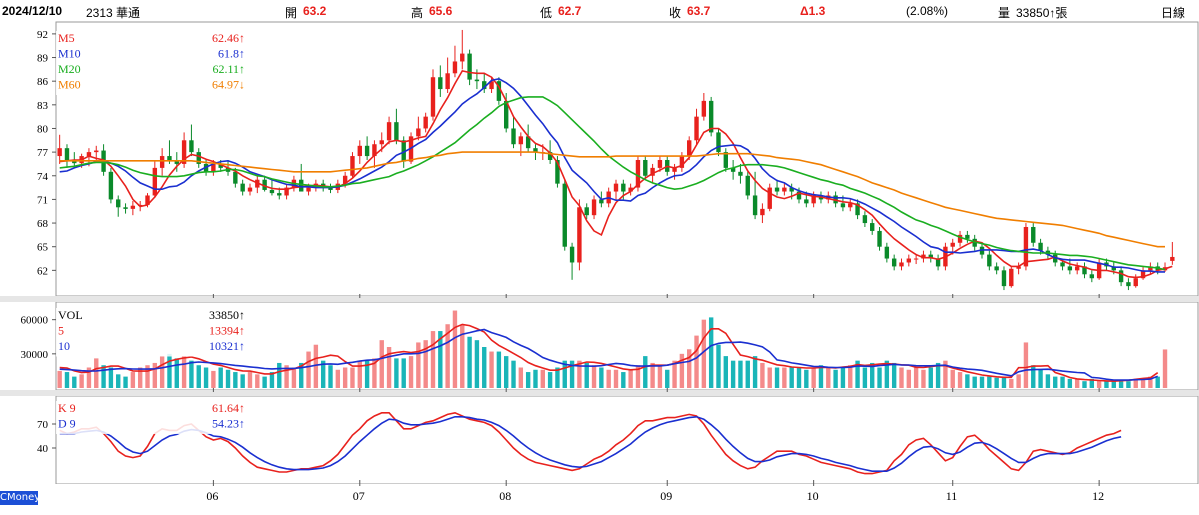  What do you see at coordinates (43, 449) in the screenshot?
I see `kd-y-label: 40` at bounding box center [43, 449].